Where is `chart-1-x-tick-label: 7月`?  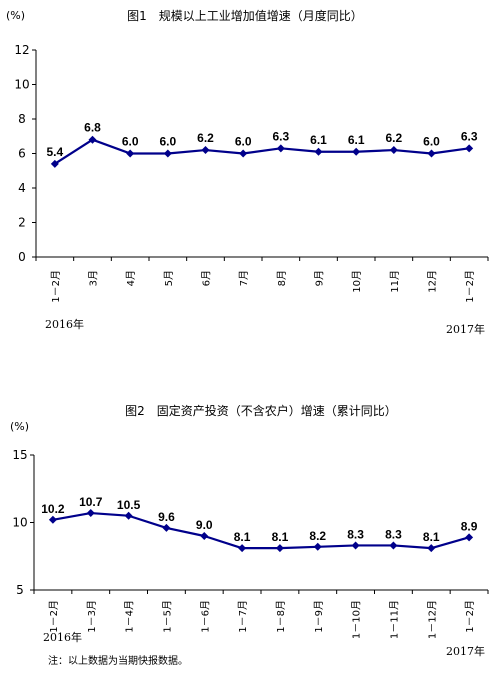
chart-1-x-tick-label: 7月 is located at coordinates (244, 278).